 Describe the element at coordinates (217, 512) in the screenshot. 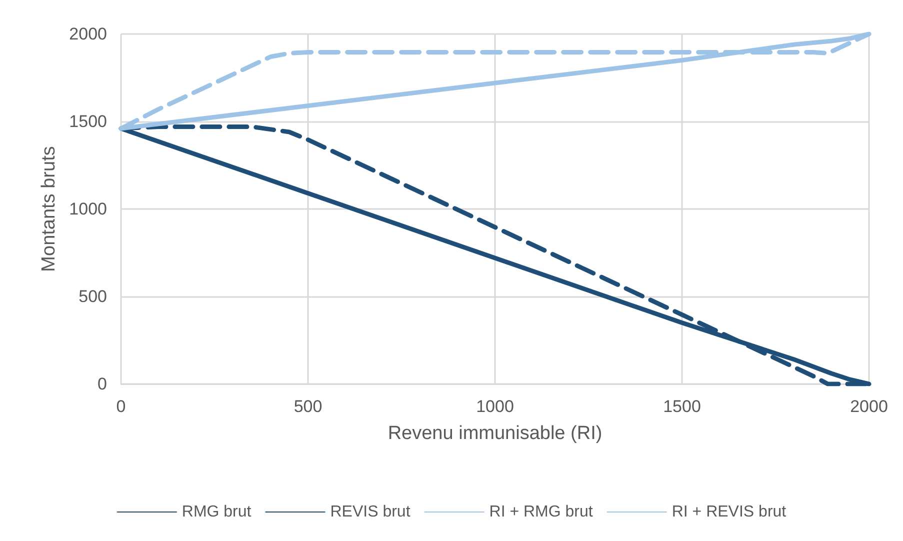

I see `legend-label: RMG brut` at that location.